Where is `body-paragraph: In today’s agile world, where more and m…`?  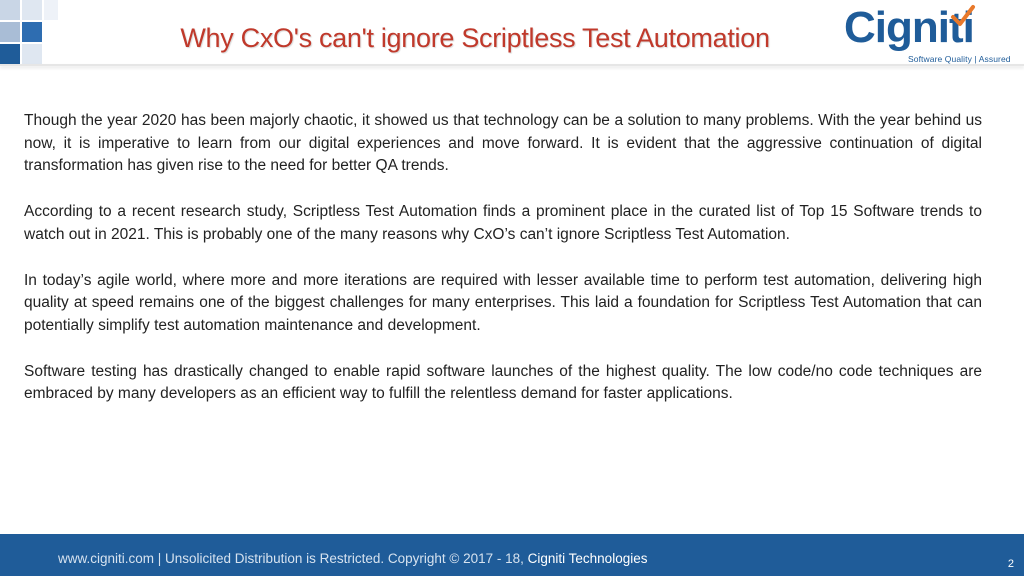 body-paragraph: In today’s agile world, where more and m… is located at coordinates (503, 302).